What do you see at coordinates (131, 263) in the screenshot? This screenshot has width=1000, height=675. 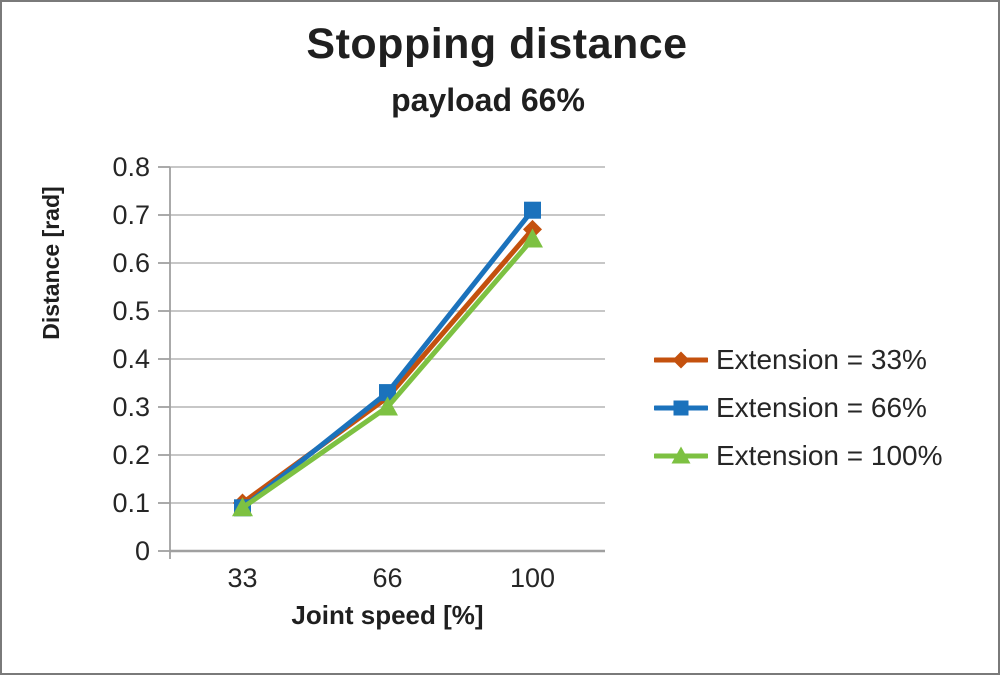 I see `y-tick-label: 0.6` at bounding box center [131, 263].